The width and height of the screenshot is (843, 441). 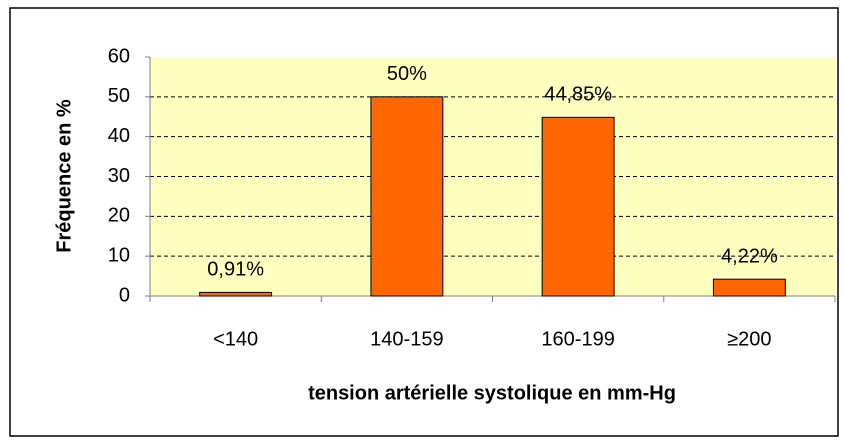 What do you see at coordinates (407, 74) in the screenshot?
I see `data-label: 50%` at bounding box center [407, 74].